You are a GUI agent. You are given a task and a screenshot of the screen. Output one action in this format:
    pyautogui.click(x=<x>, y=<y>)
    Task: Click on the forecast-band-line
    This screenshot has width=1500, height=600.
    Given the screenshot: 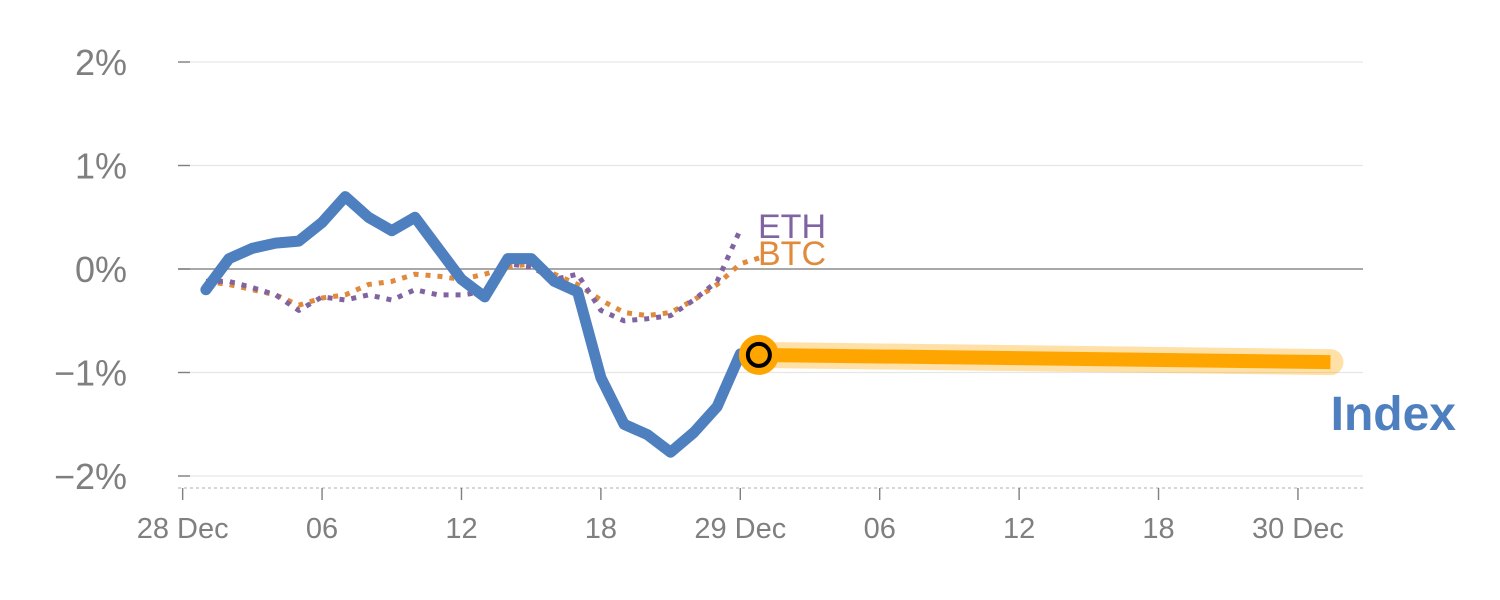 What is the action you would take?
    pyautogui.click(x=1044, y=358)
    